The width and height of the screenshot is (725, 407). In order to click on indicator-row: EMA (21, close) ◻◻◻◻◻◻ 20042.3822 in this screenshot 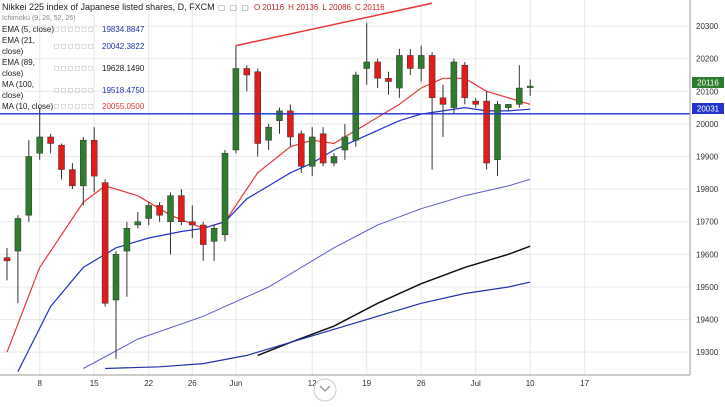, I will do `click(193, 46)`.